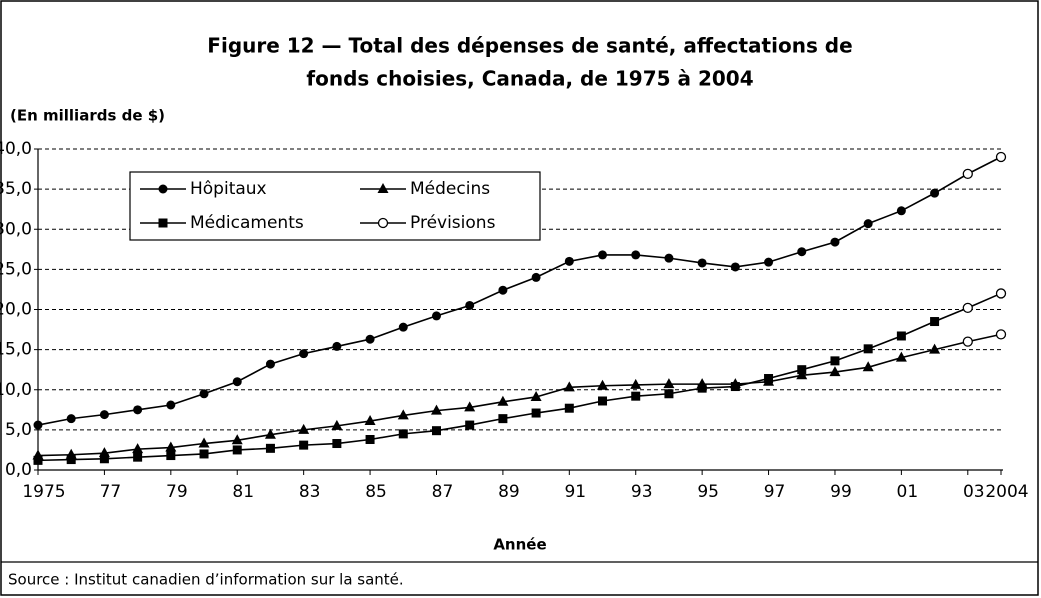 This screenshot has width=1041, height=598. I want to click on y-tick-label: 0,0, so click(18, 470).